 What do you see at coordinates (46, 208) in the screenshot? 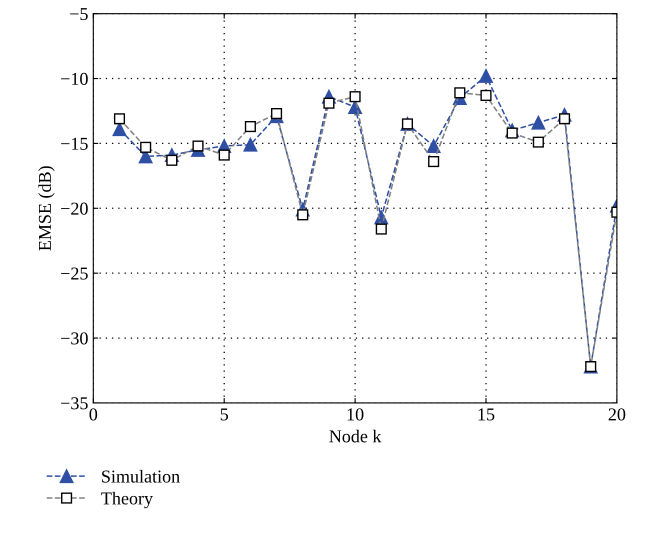
I see `y-axis-title: EMSE (dB)` at bounding box center [46, 208].